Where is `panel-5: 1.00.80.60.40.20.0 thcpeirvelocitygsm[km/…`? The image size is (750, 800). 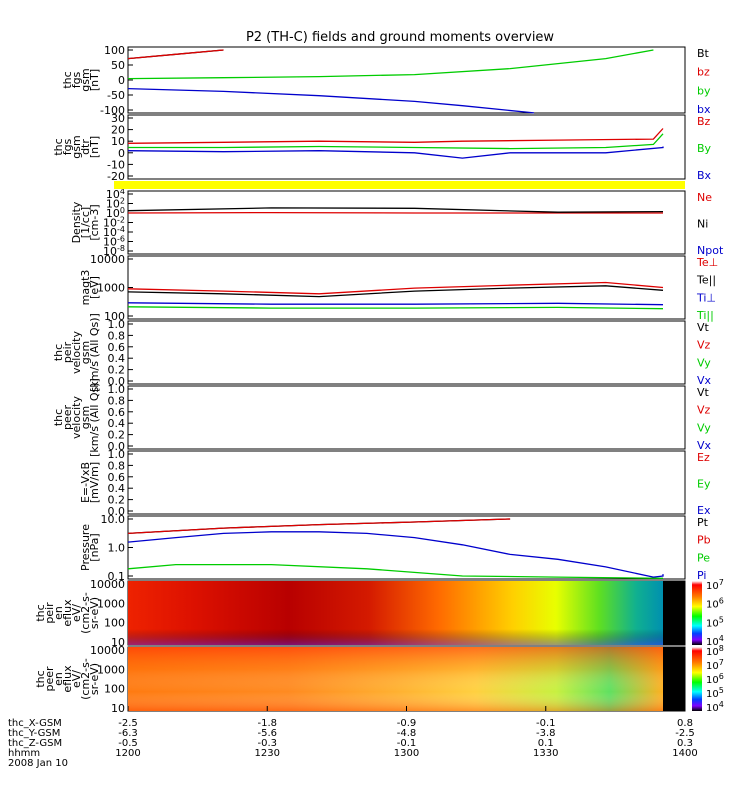 panel-5: 1.00.80.60.40.20.0 thcpeirvelocitygsm[km/… is located at coordinates (382, 352).